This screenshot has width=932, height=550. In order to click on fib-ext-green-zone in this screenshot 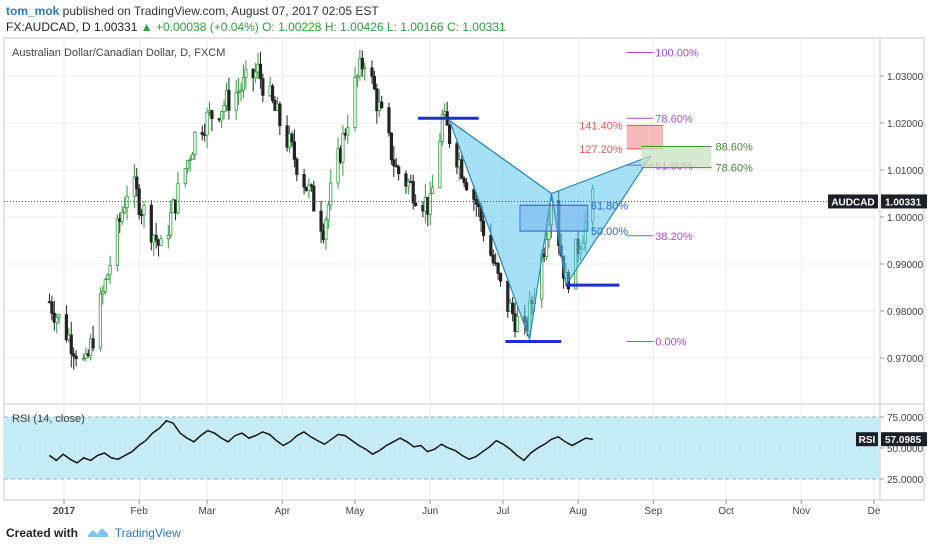, I will do `click(676, 157)`.